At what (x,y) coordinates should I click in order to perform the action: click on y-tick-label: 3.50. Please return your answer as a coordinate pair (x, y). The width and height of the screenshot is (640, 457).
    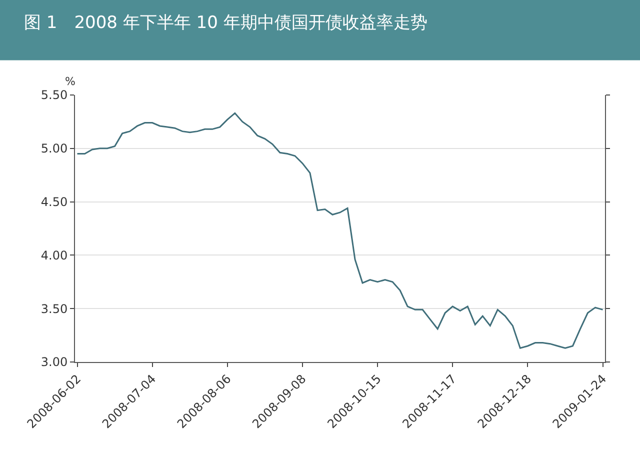
    Looking at the image, I should click on (54, 309).